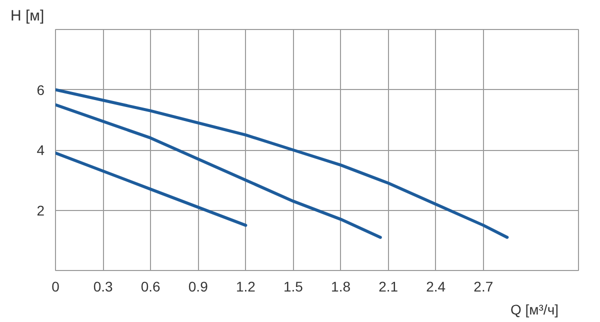 Image resolution: width=600 pixels, height=322 pixels. What do you see at coordinates (534, 310) in the screenshot?
I see `x-axis-title: Q [м³/ч]` at bounding box center [534, 310].